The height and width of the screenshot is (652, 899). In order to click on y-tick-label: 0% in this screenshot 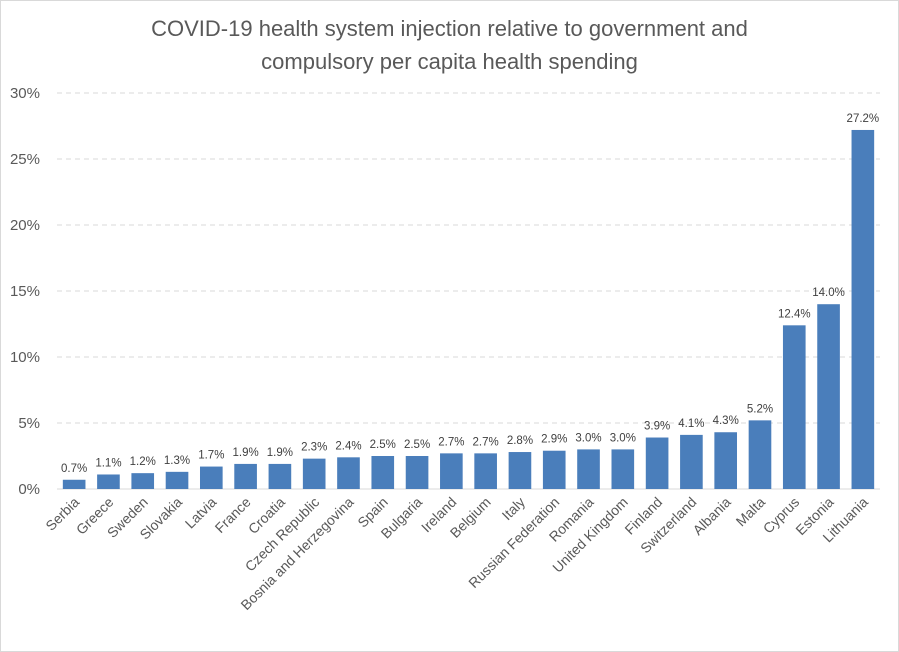, I will do `click(29, 489)`.